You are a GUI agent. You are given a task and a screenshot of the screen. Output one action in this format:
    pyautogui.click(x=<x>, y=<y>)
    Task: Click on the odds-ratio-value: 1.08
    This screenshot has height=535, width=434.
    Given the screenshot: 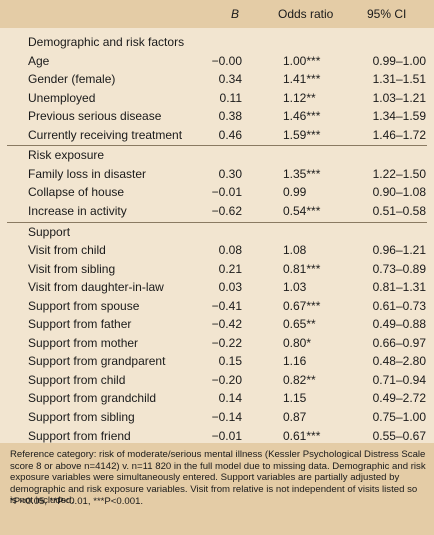 What is the action you would take?
    pyautogui.click(x=295, y=250)
    